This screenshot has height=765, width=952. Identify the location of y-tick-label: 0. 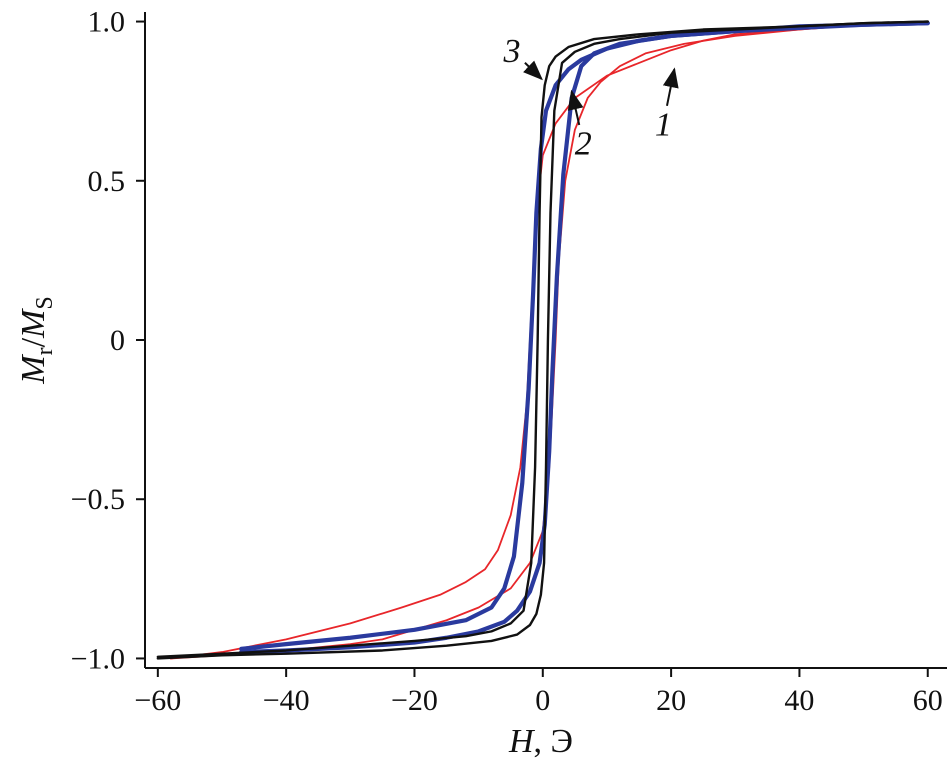
(117, 340).